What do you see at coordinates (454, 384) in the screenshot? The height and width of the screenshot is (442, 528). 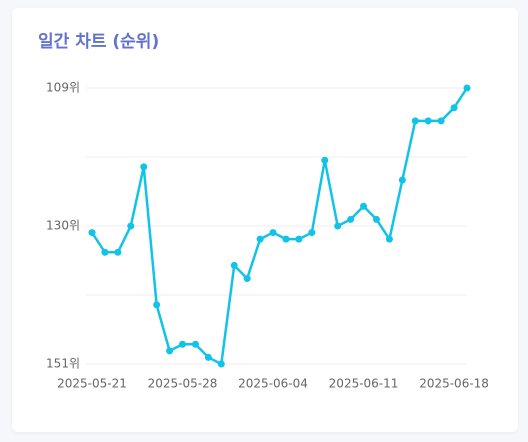 I see `x-tick-label: 2025-06-18` at bounding box center [454, 384].